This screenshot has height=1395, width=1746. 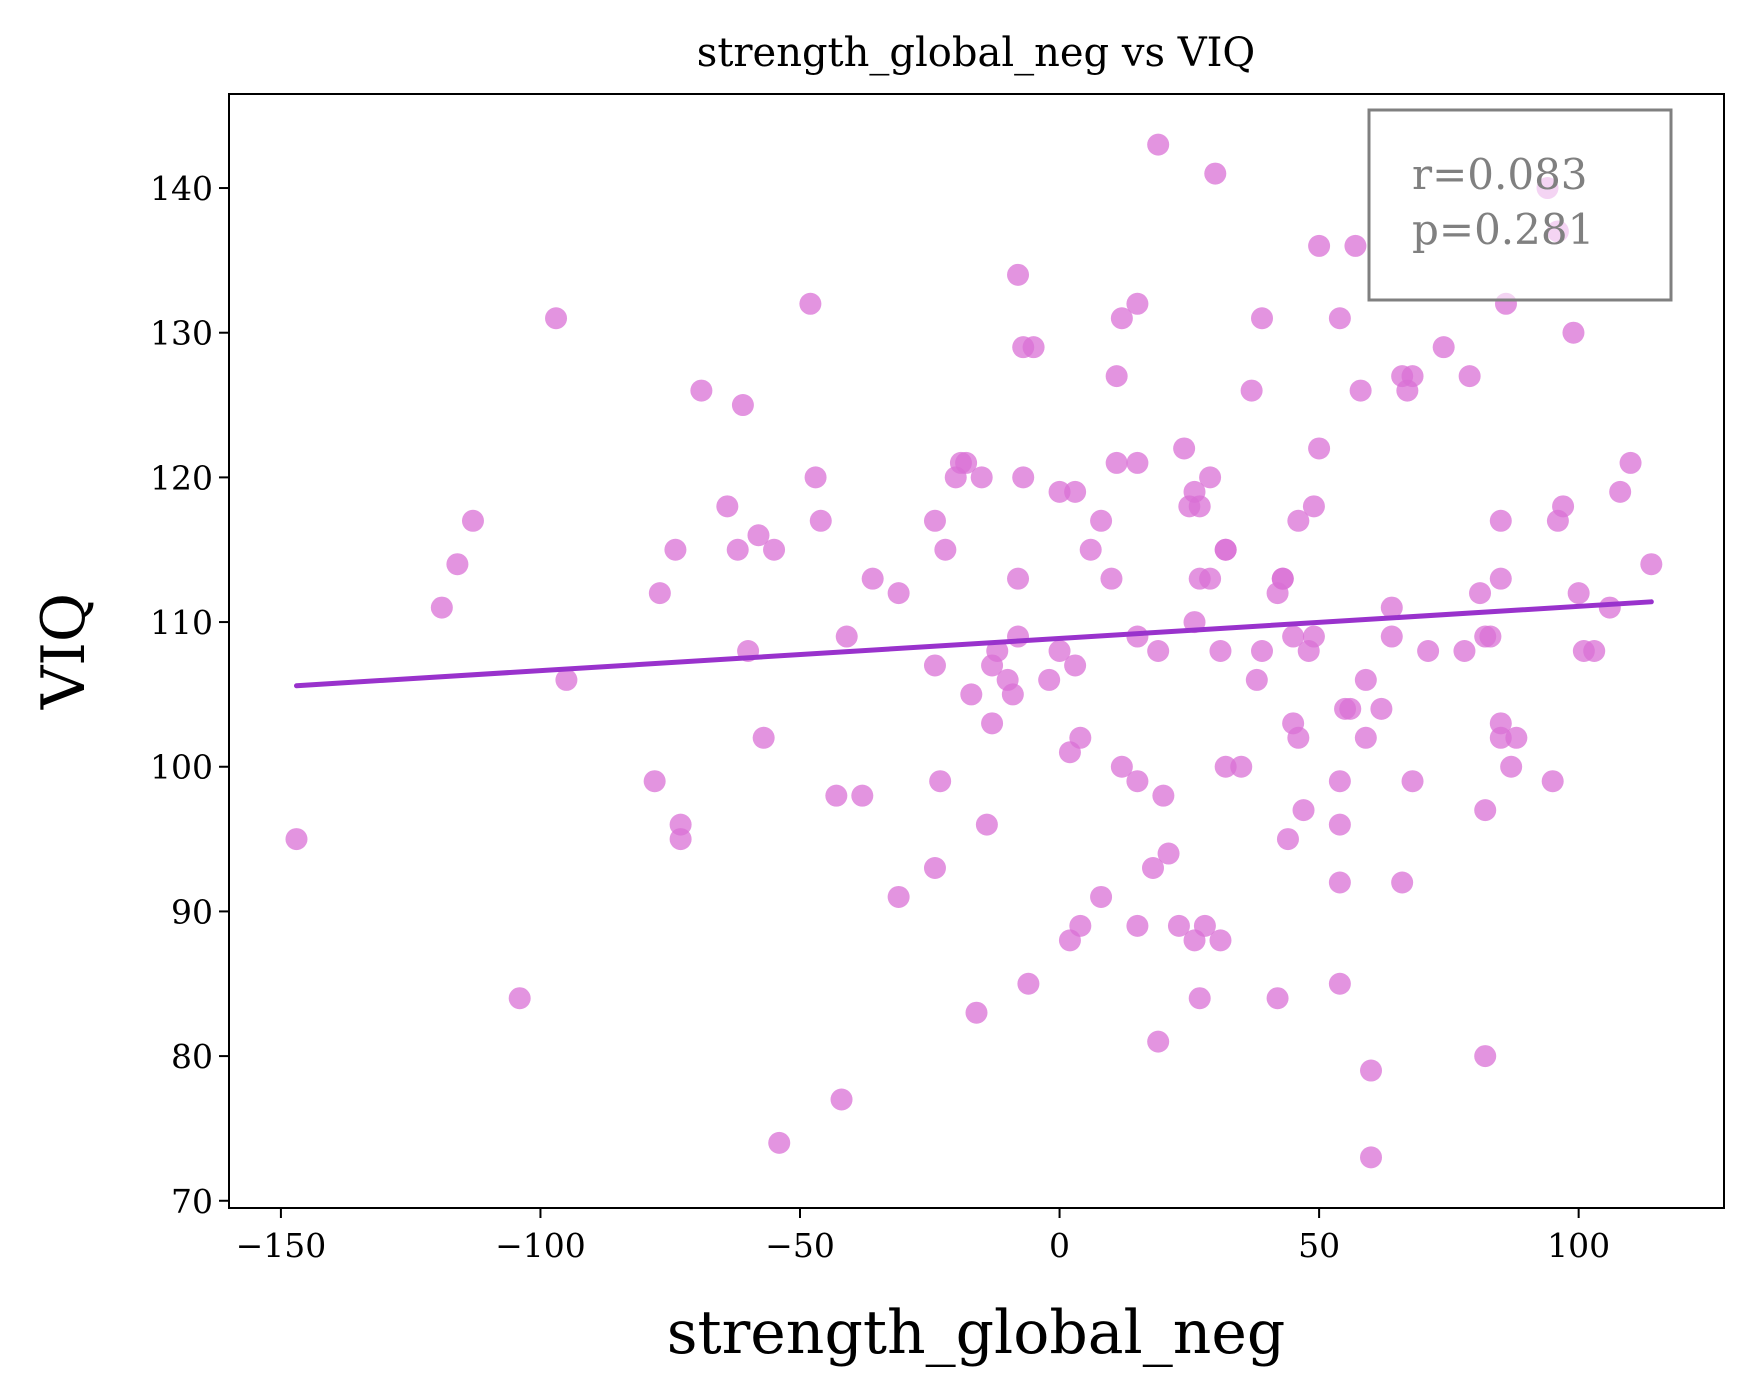 What do you see at coordinates (181, 767) in the screenshot?
I see `y-tick-label: 100` at bounding box center [181, 767].